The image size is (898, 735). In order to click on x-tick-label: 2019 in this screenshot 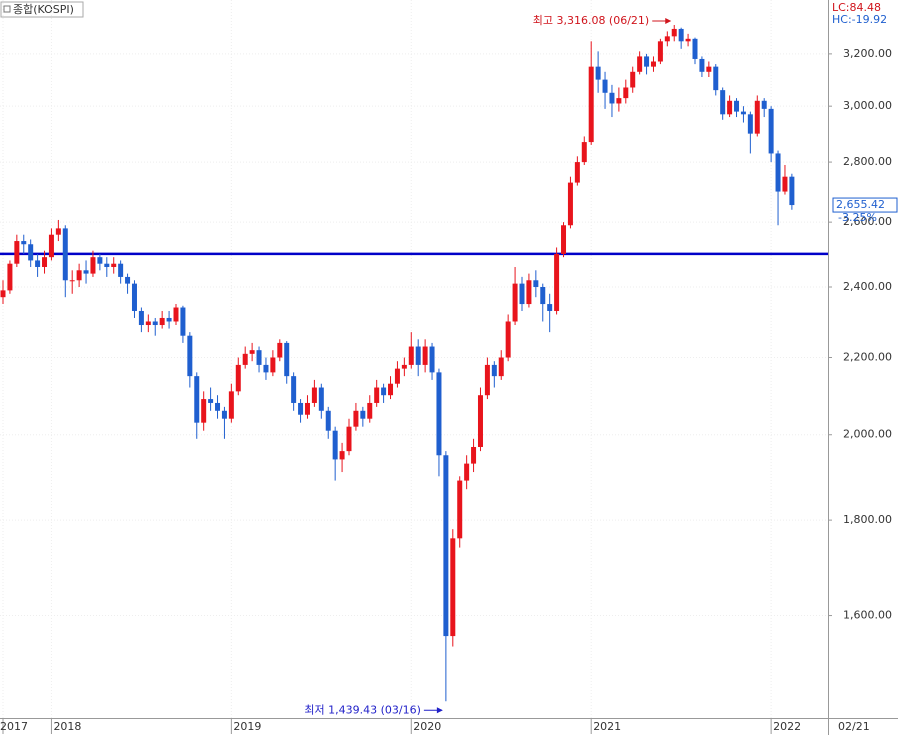, I will do `click(247, 726)`.